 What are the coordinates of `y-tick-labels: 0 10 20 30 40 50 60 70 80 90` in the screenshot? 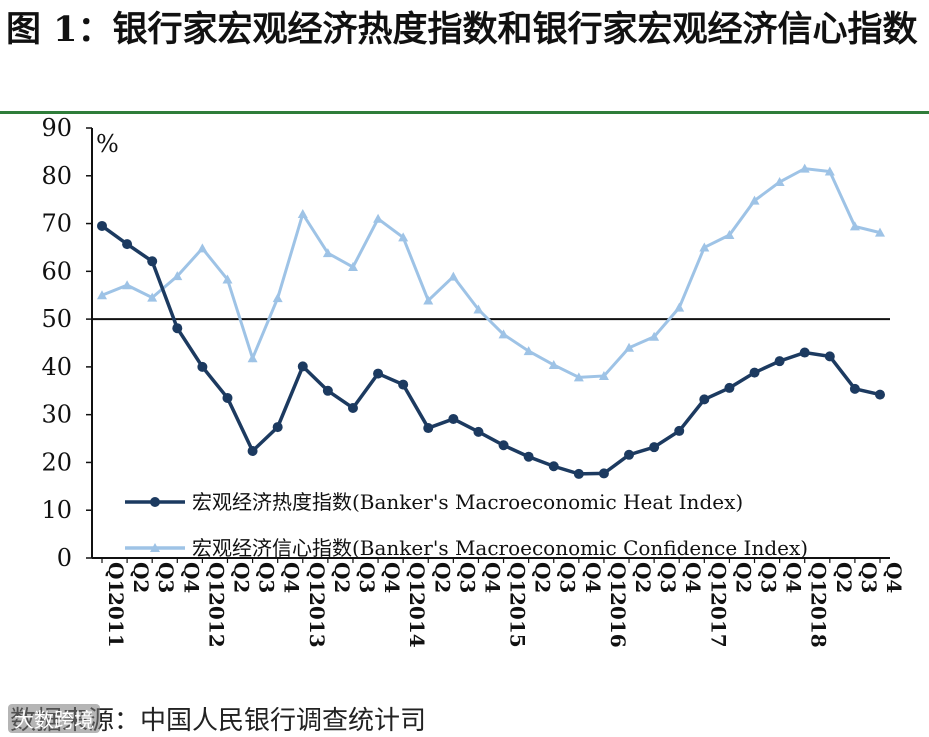 It's located at (66, 343).